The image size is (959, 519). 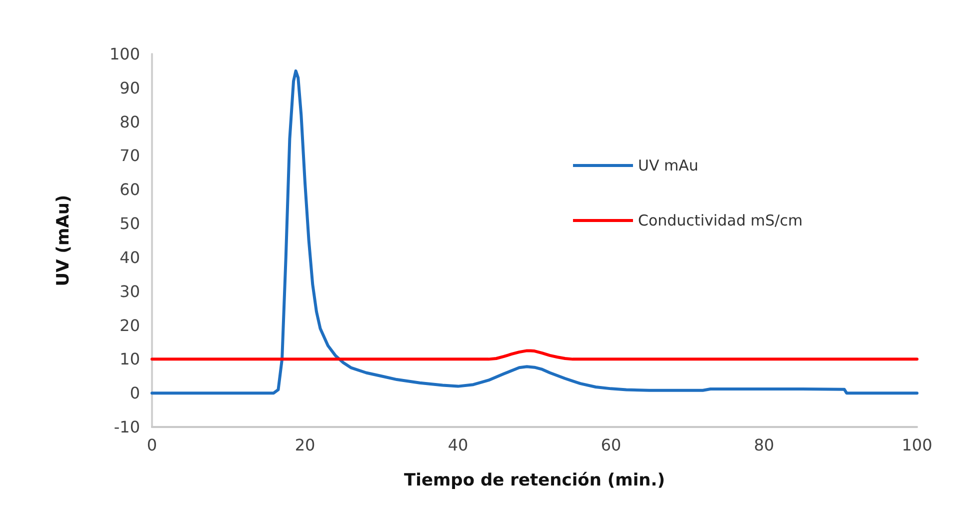 What do you see at coordinates (668, 165) in the screenshot?
I see `legend-label: UV mAu` at bounding box center [668, 165].